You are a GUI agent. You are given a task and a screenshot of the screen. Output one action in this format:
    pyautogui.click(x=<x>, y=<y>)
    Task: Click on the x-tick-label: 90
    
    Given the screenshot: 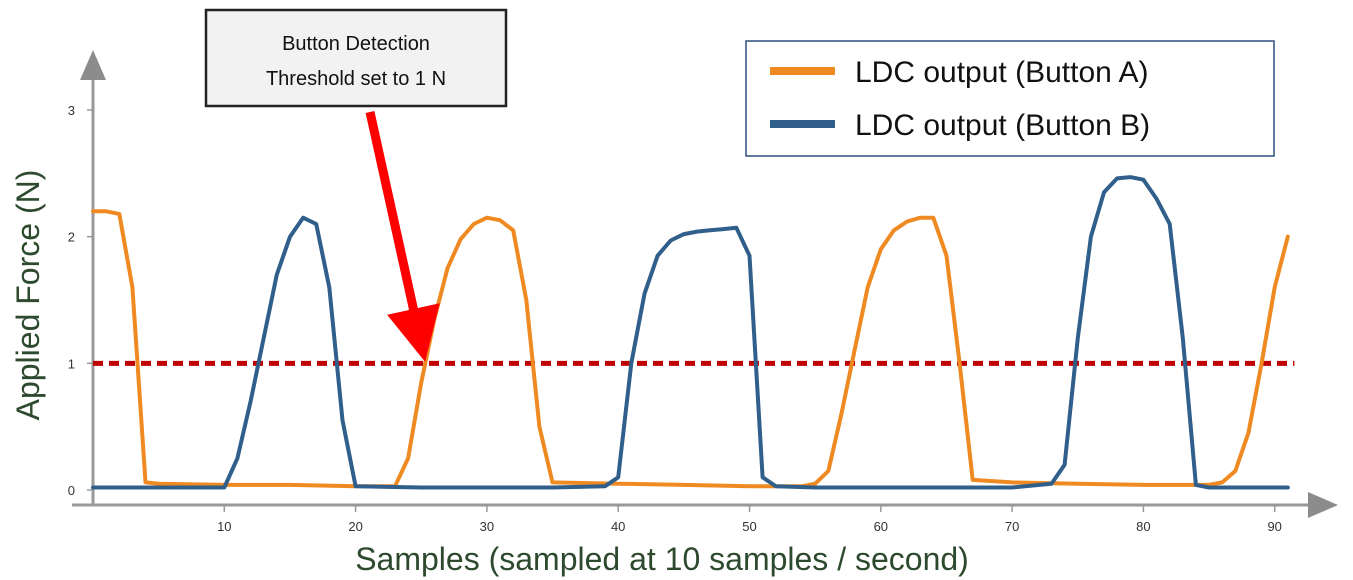 What is the action you would take?
    pyautogui.click(x=1274, y=526)
    